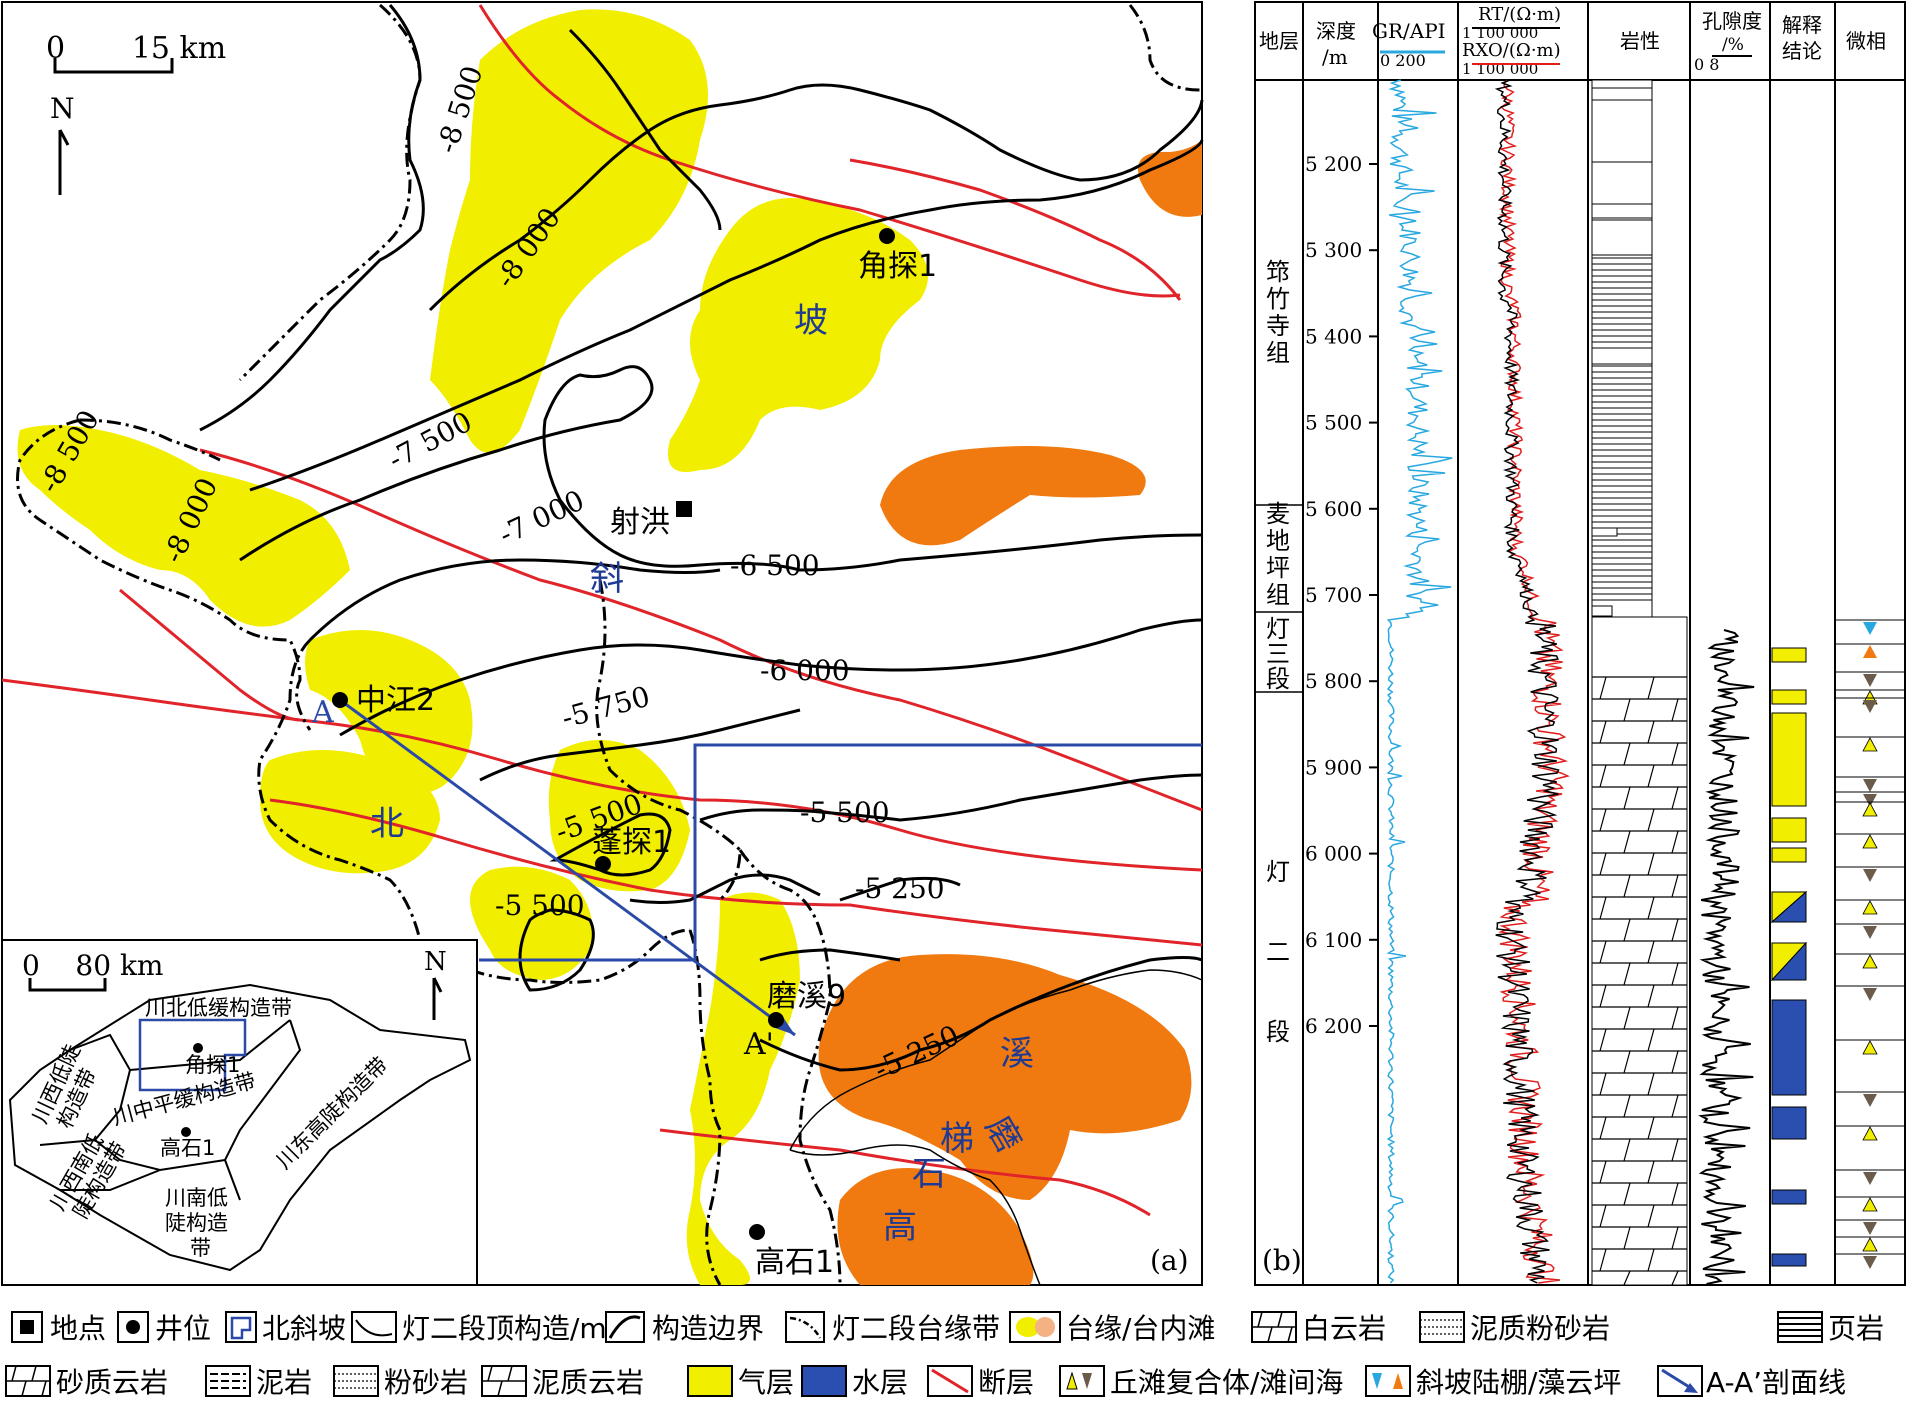  What do you see at coordinates (1866, 41) in the screenshot?
I see `log-header-facies: 微相` at bounding box center [1866, 41].